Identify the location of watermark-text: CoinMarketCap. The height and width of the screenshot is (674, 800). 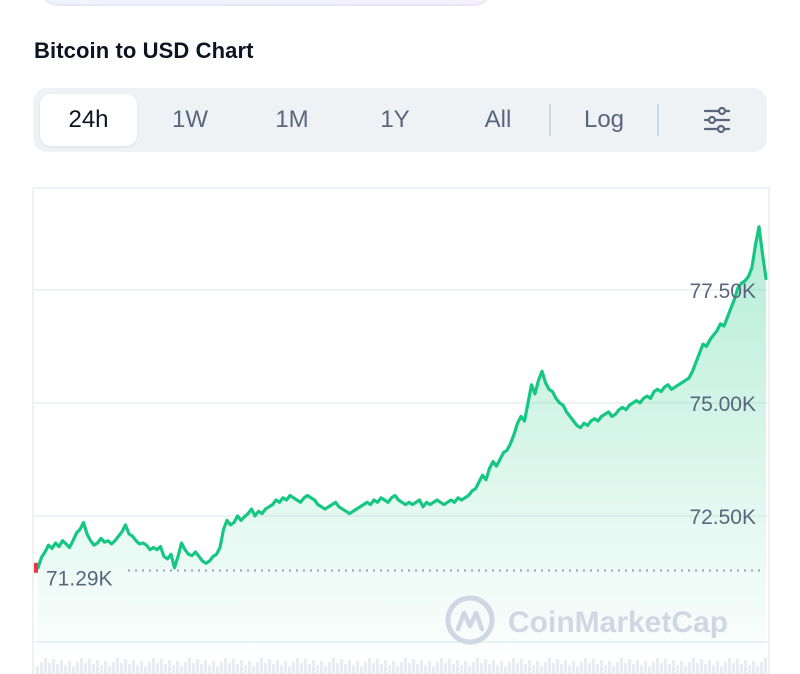
(618, 622).